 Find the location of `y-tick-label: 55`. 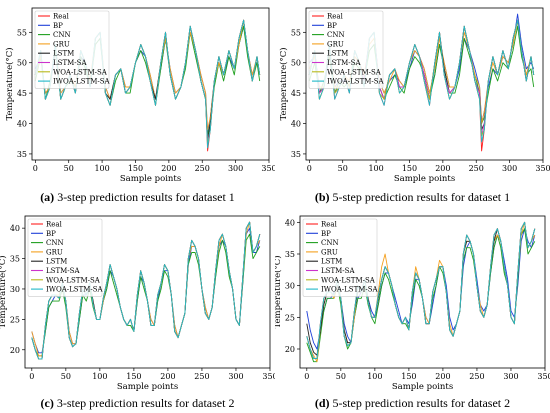

y-tick-label: 55 is located at coordinates (22, 32).